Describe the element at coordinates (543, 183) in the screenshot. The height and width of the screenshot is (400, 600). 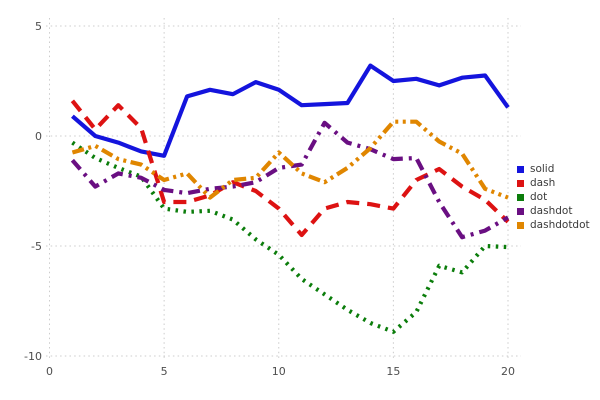
I see `legend-label-dash: dash` at that location.